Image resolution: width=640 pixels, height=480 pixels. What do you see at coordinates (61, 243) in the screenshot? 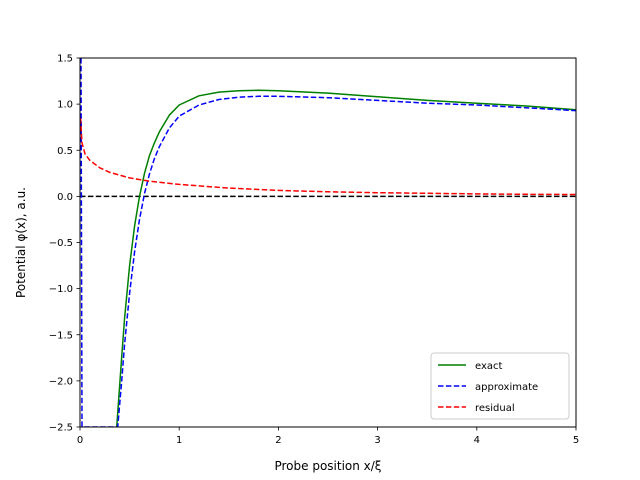
I see `y-tick-label: −0.5` at bounding box center [61, 243].